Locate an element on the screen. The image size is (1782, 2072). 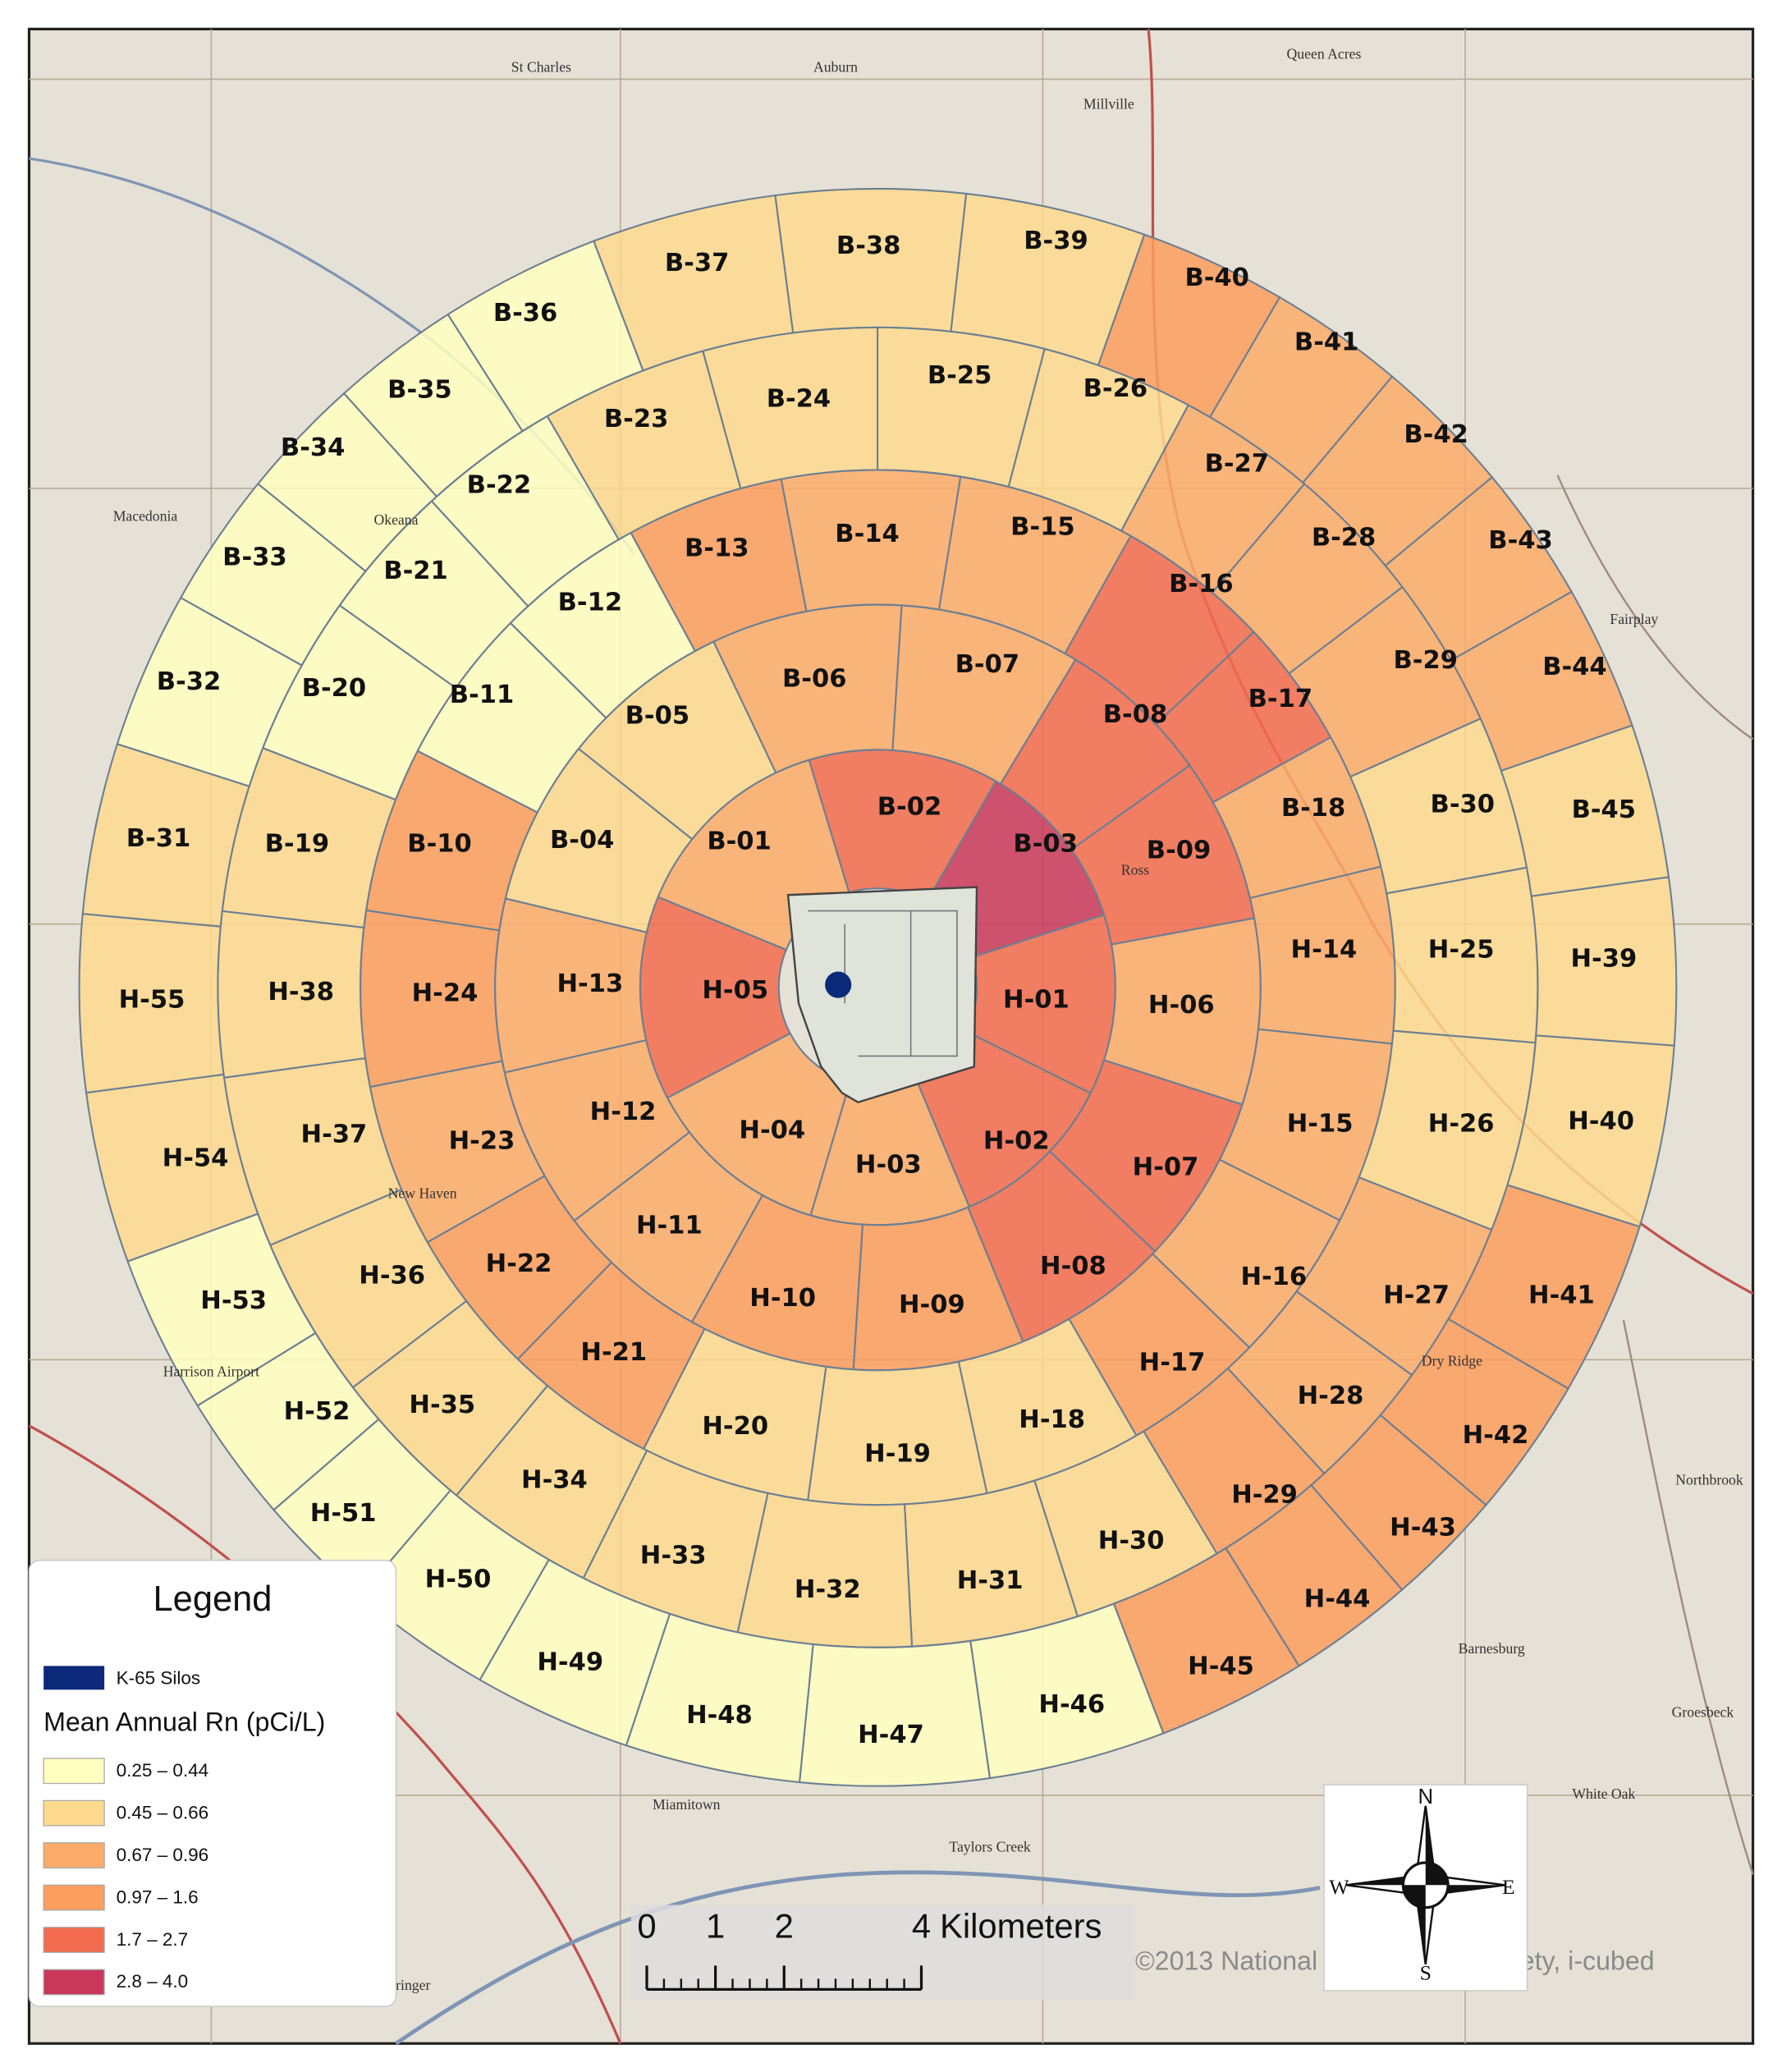
zone-label: B-45 is located at coordinates (1604, 809).